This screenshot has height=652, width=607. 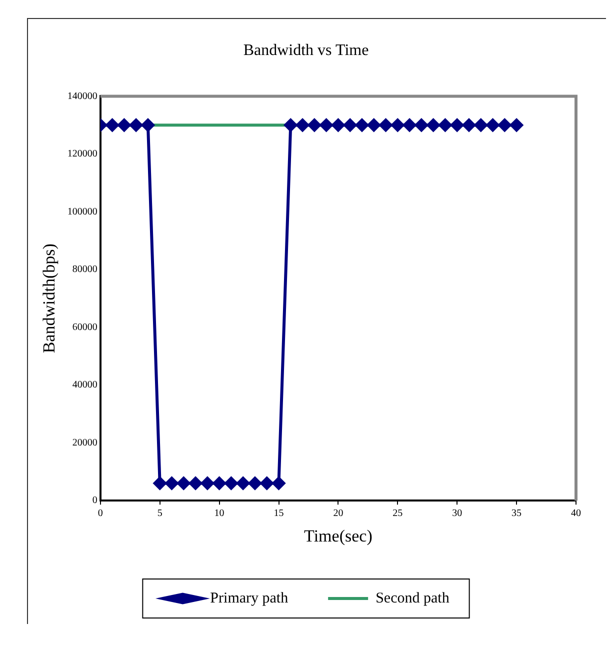 What do you see at coordinates (338, 514) in the screenshot?
I see `x-tick-label: 20` at bounding box center [338, 514].